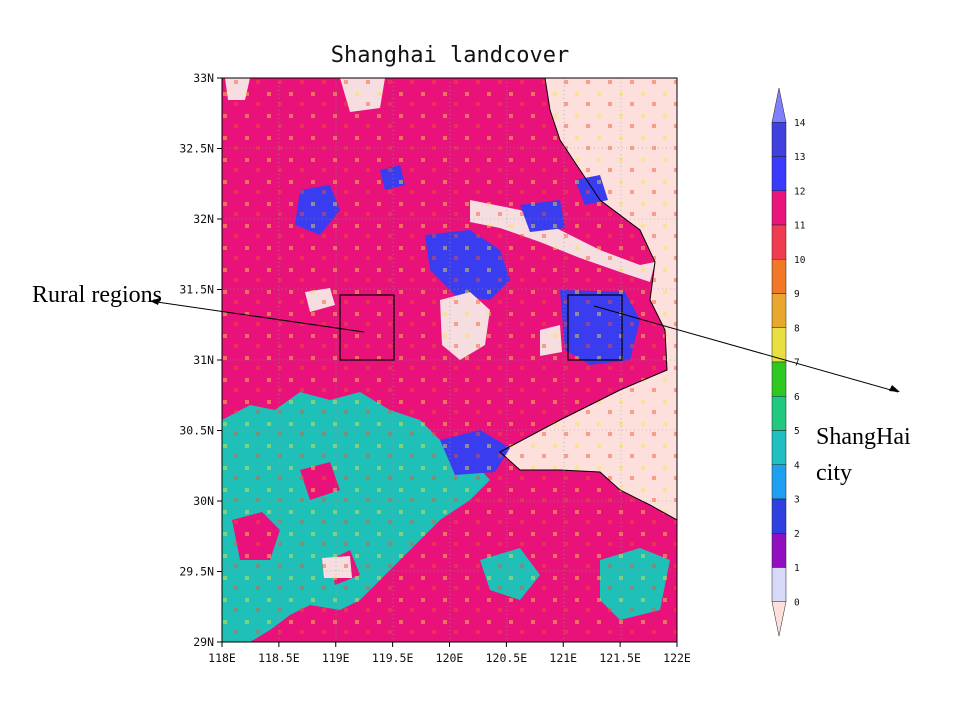  I want to click on shanghai-city-box, so click(595, 327).